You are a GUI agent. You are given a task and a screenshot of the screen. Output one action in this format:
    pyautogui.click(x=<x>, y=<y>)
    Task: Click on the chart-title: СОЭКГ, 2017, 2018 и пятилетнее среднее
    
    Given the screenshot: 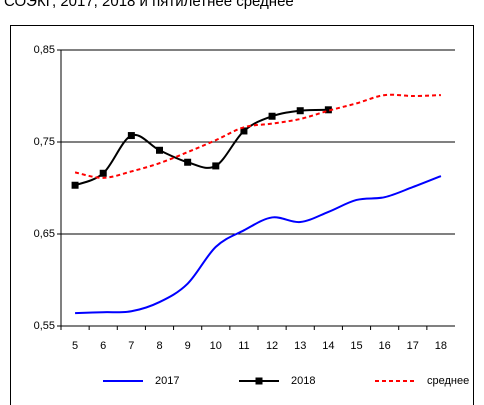 What is the action you would take?
    pyautogui.click(x=149, y=5)
    